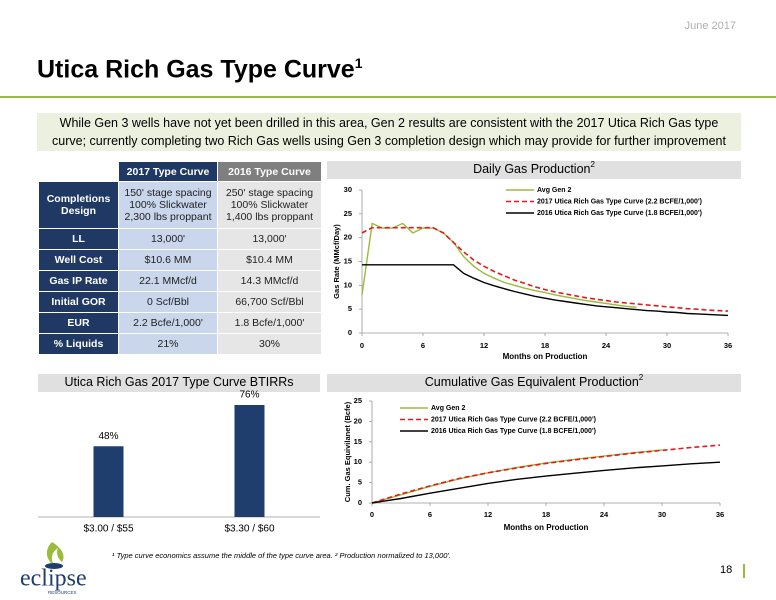 The height and width of the screenshot is (600, 776). Describe the element at coordinates (168, 302) in the screenshot. I see `table-cell: 0 Scf/Bbl` at that location.